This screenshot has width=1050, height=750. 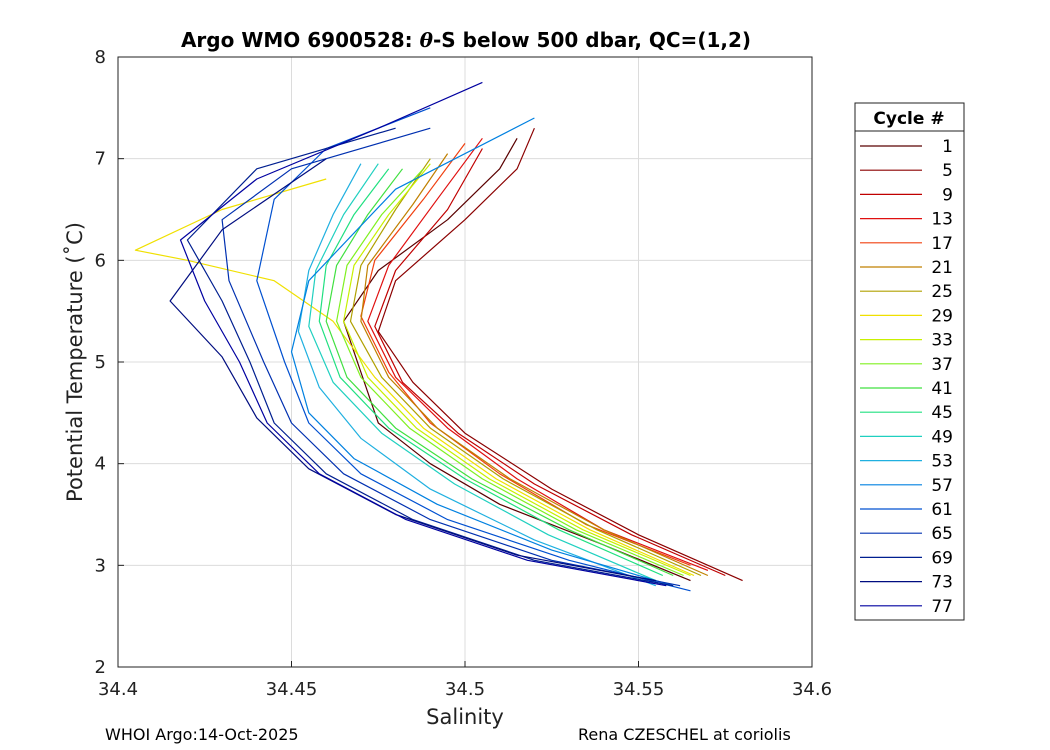 I want to click on legend-label-77: 77, so click(x=942, y=607).